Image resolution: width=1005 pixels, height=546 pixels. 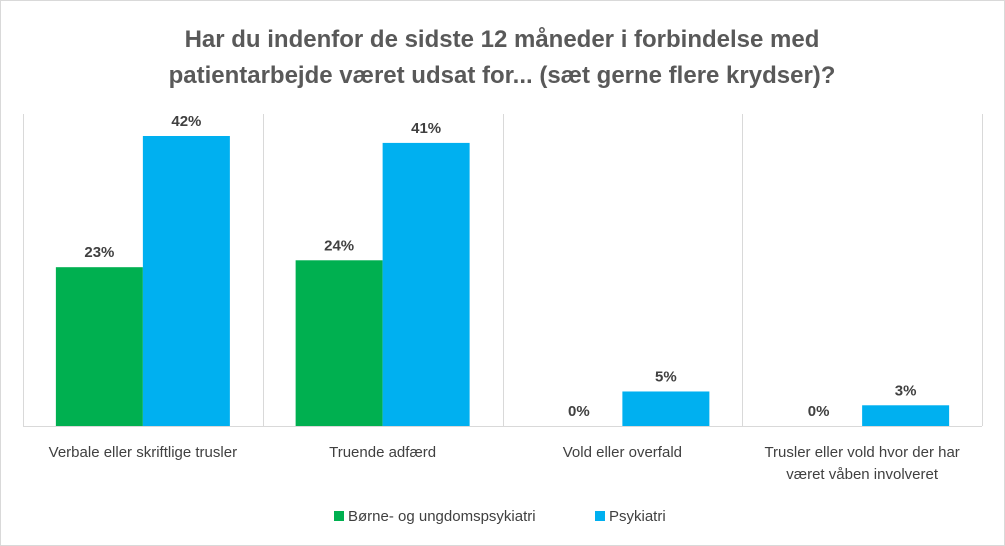 What do you see at coordinates (861, 452) in the screenshot?
I see `category-label: Trusler eller vold hvor der har` at bounding box center [861, 452].